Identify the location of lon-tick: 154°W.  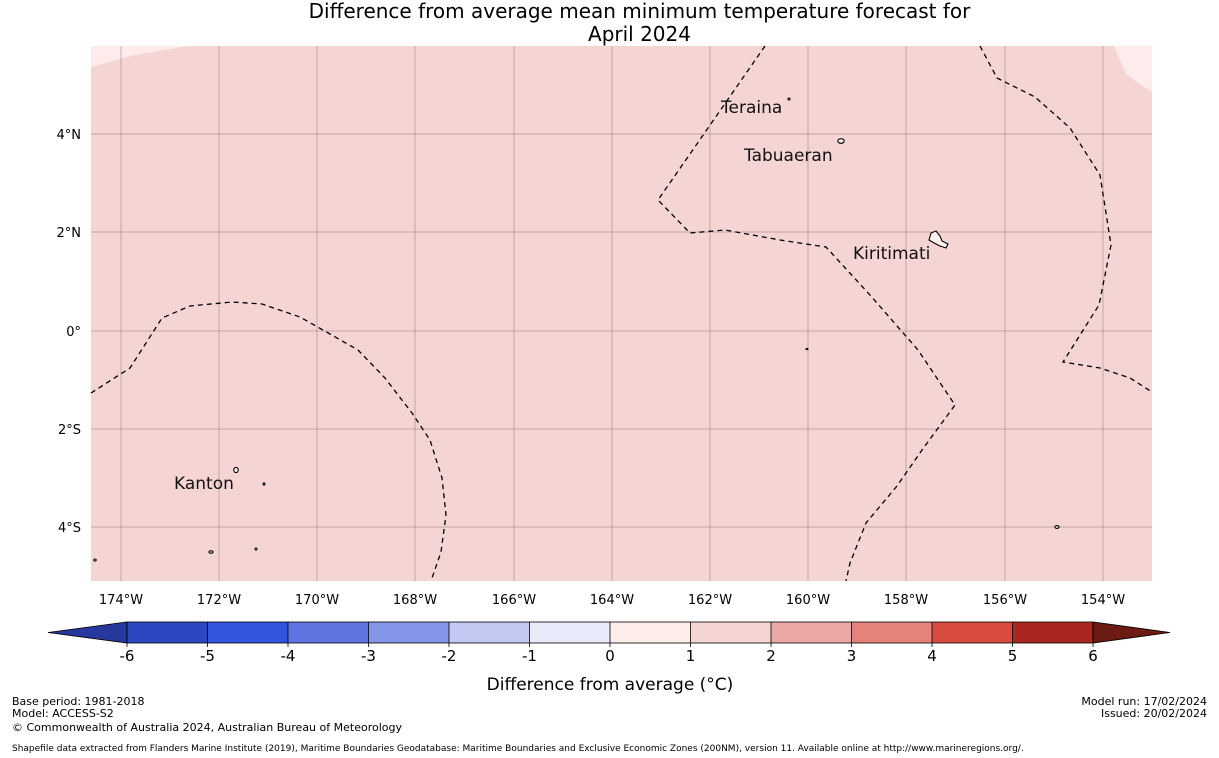
(1103, 600).